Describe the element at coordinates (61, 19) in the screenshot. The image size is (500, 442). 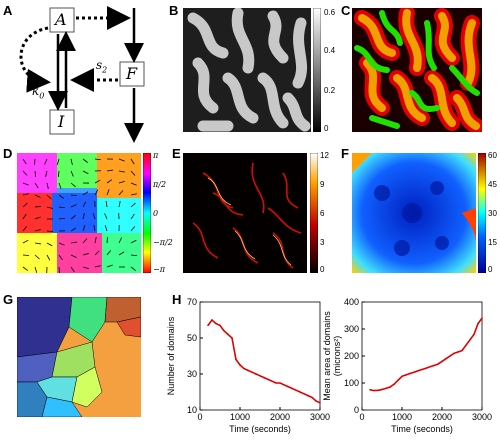
I see `node-a-label: A` at that location.